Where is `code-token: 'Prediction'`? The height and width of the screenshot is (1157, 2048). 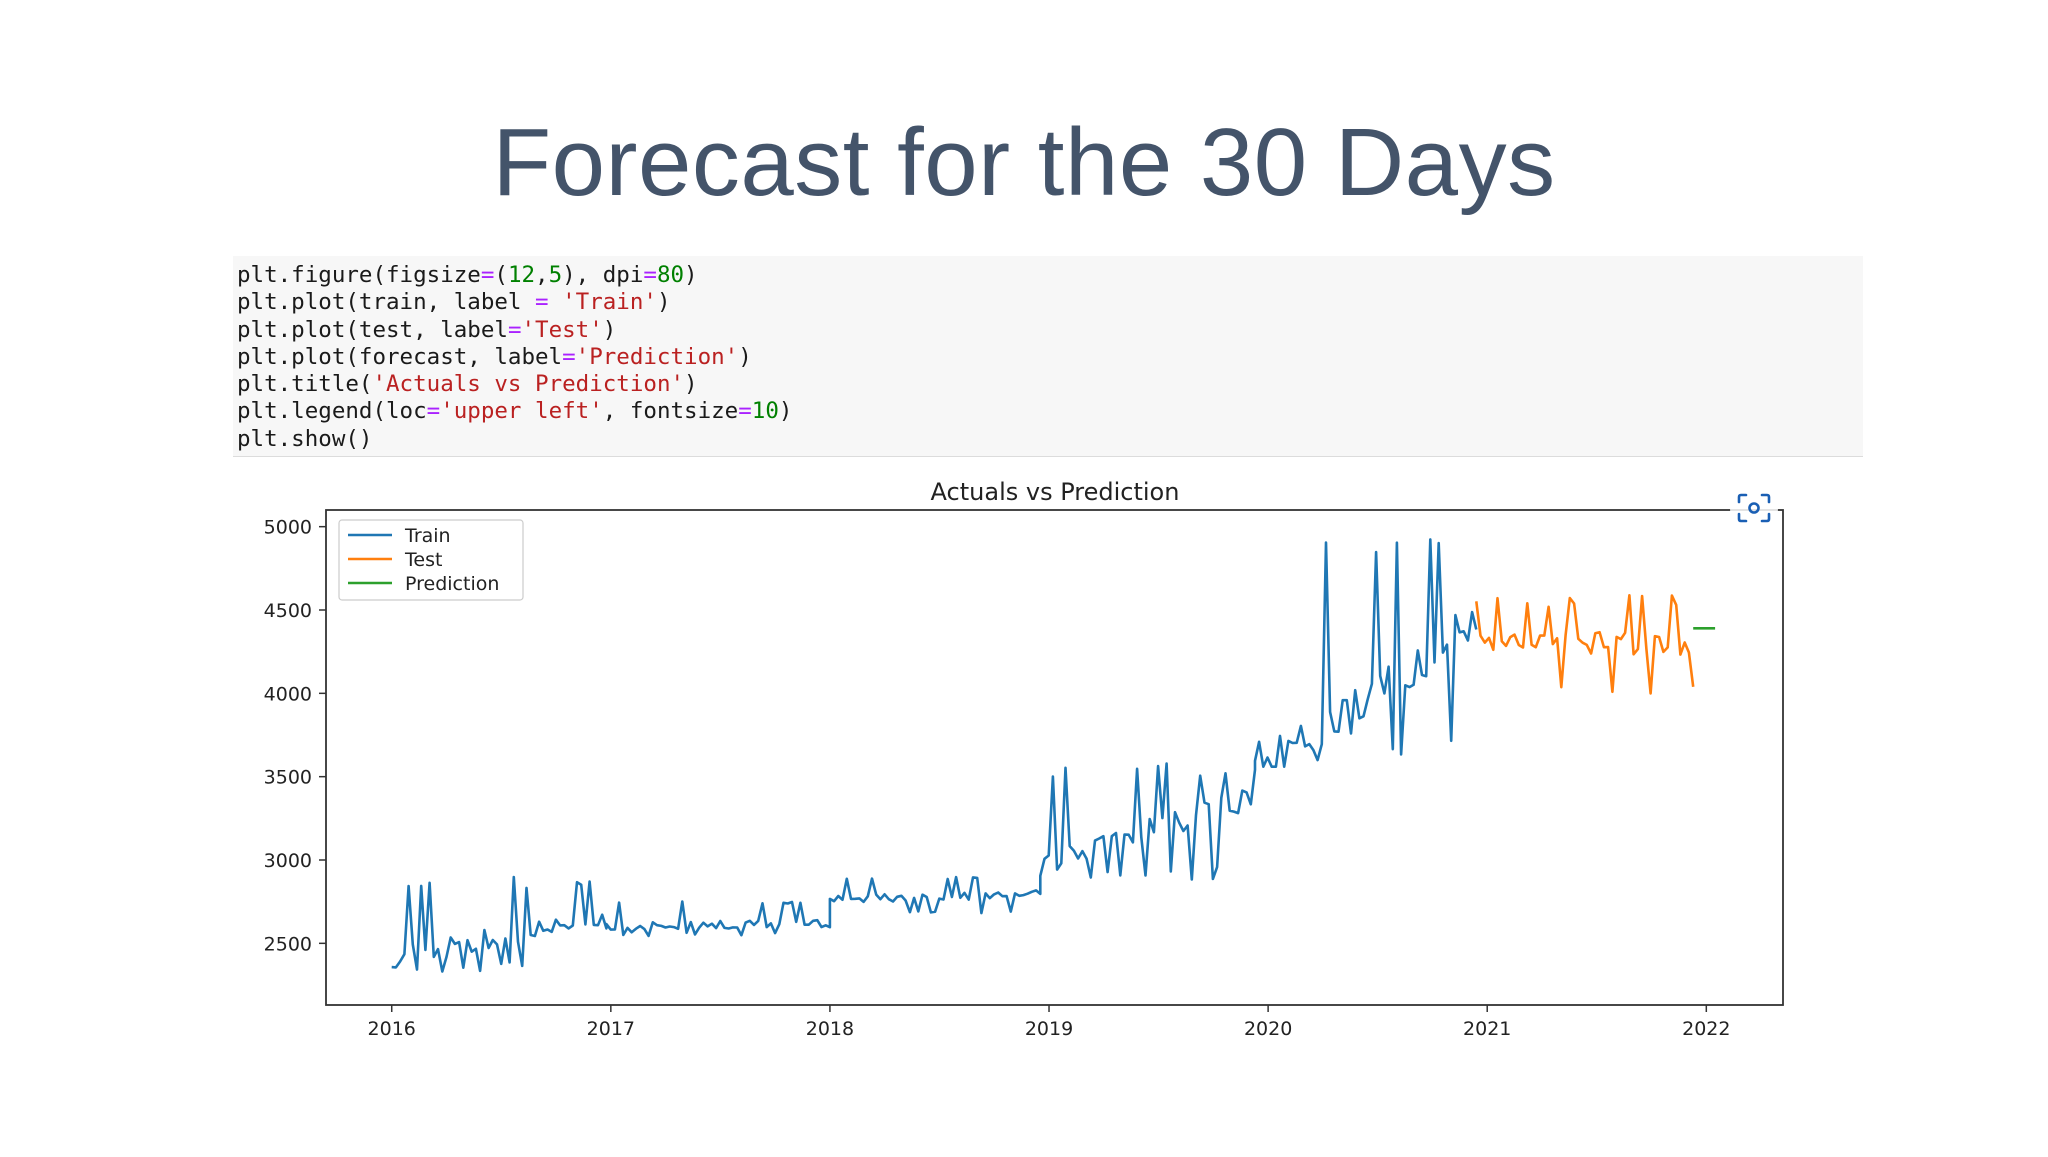 code-token: 'Prediction' is located at coordinates (657, 356).